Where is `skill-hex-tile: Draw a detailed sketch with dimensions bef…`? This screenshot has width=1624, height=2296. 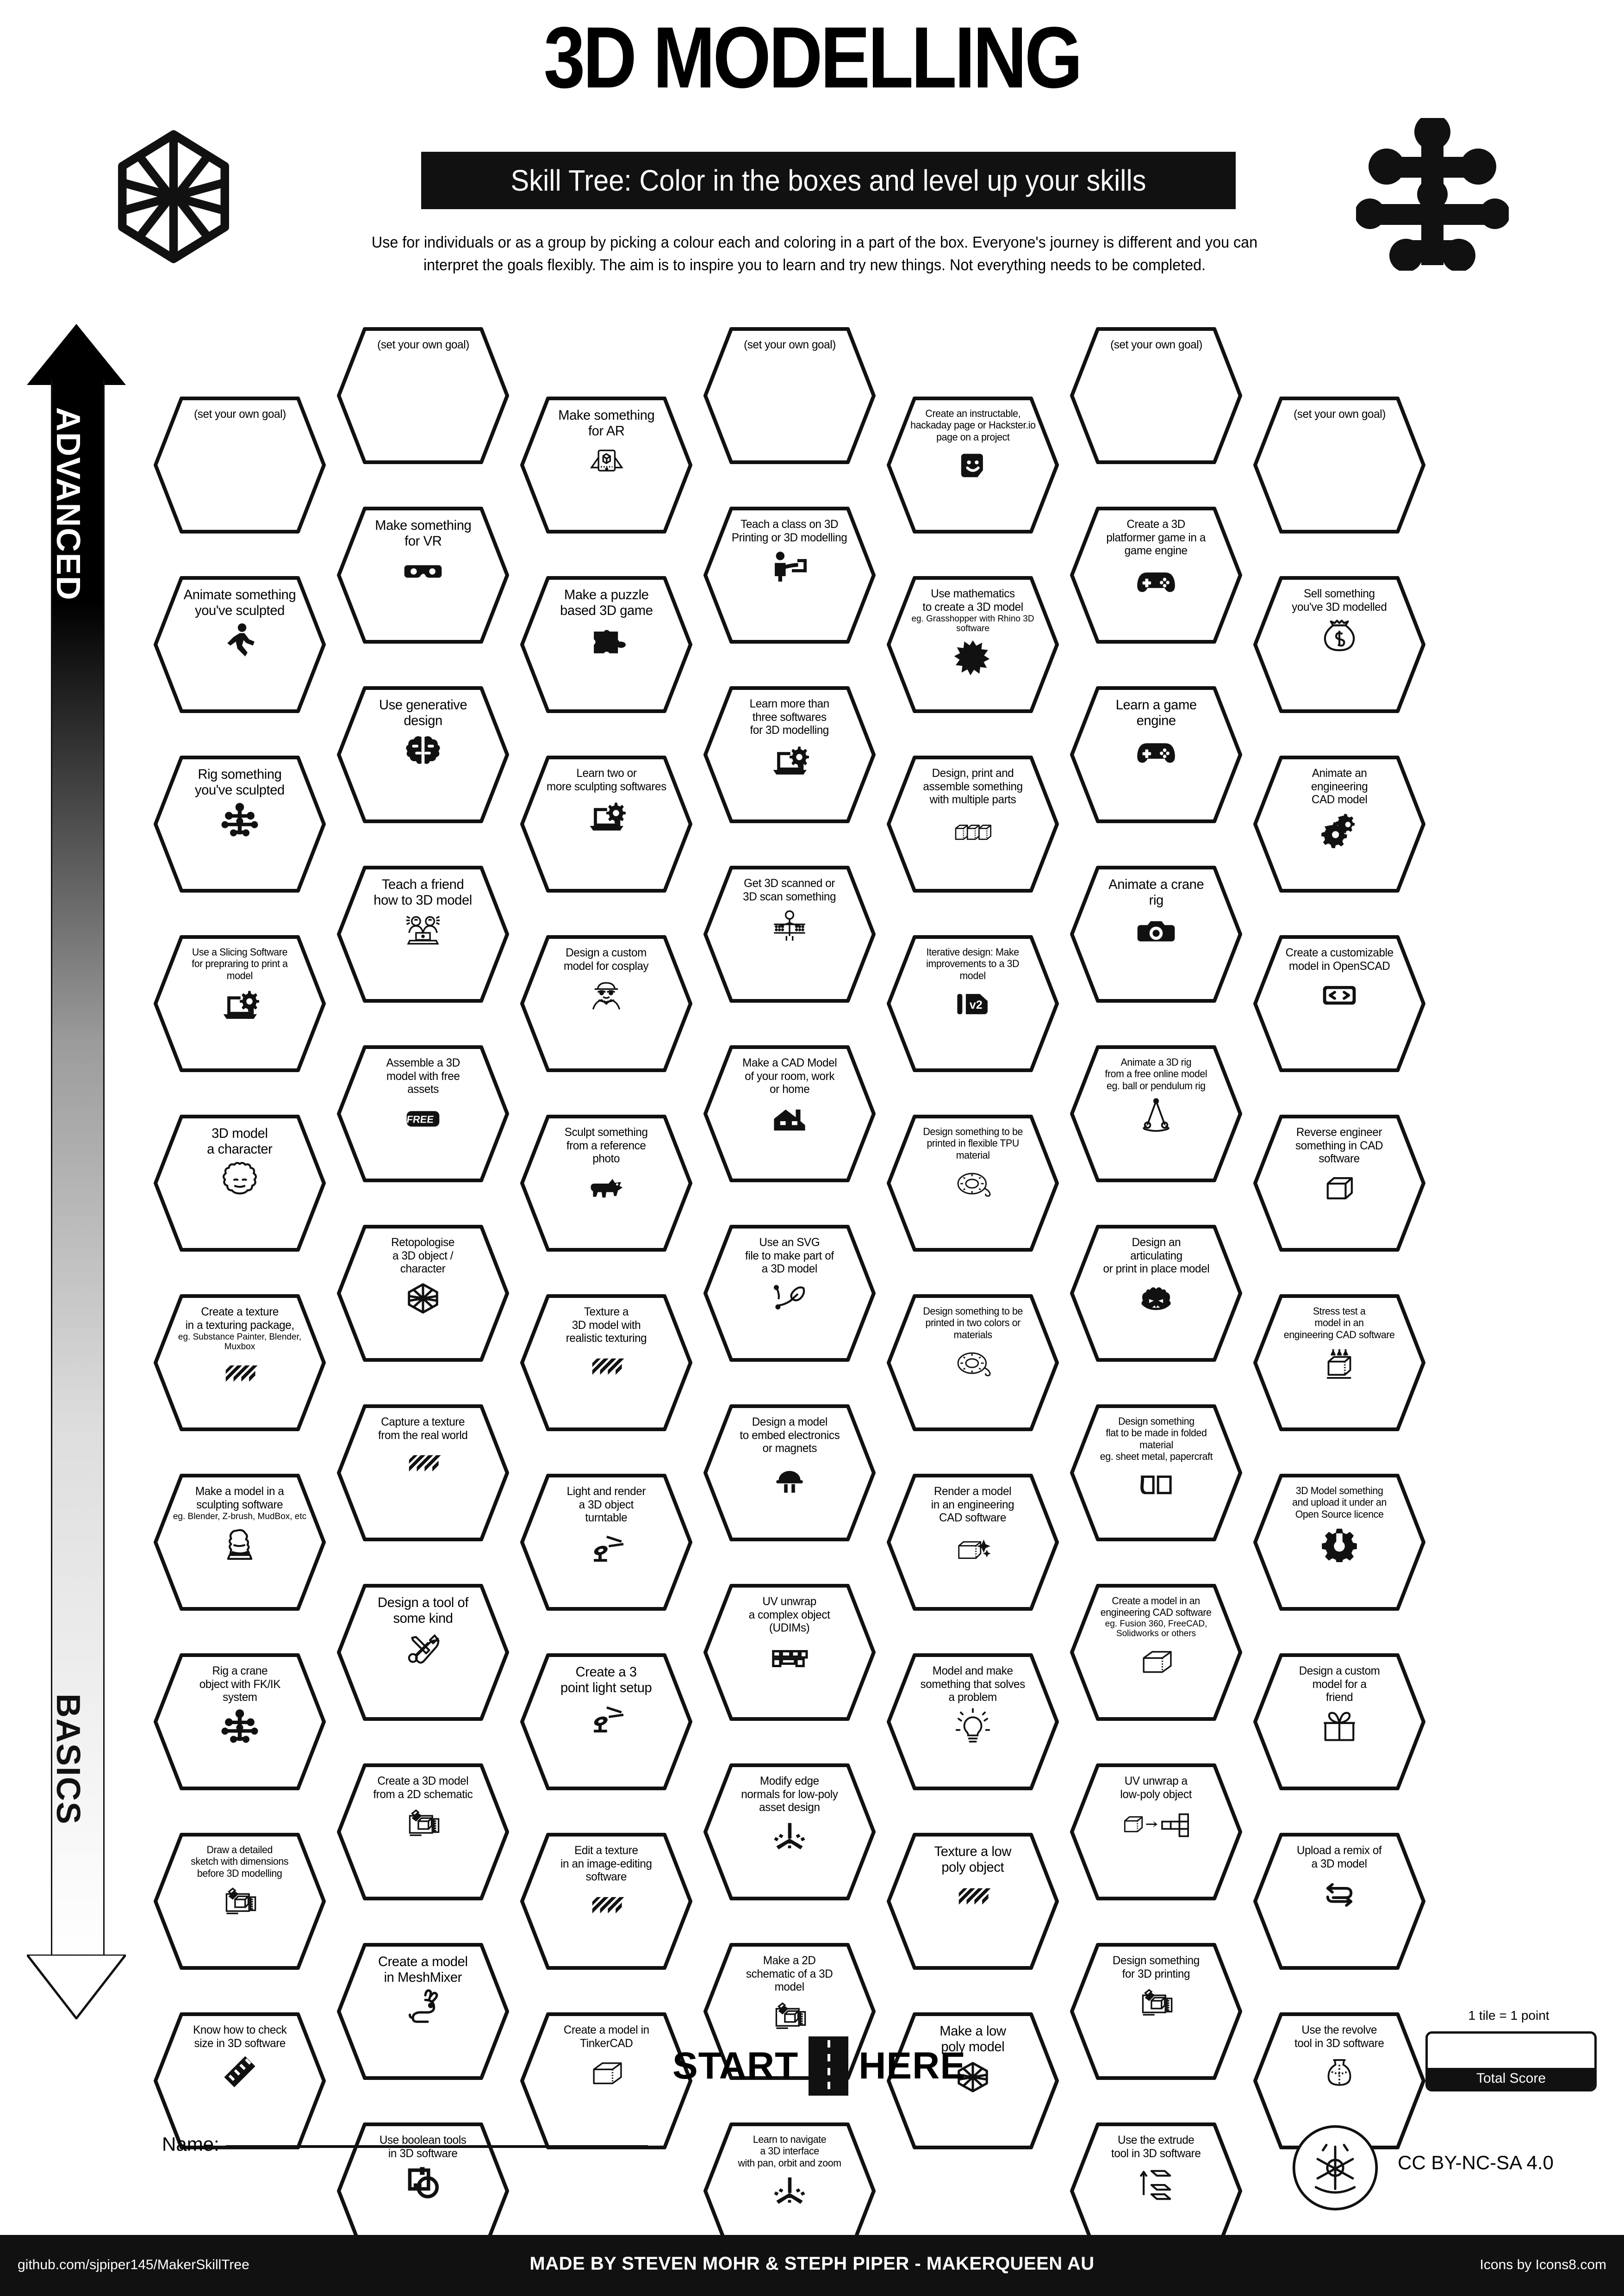 skill-hex-tile: Draw a detailed sketch with dimensions bef… is located at coordinates (240, 1901).